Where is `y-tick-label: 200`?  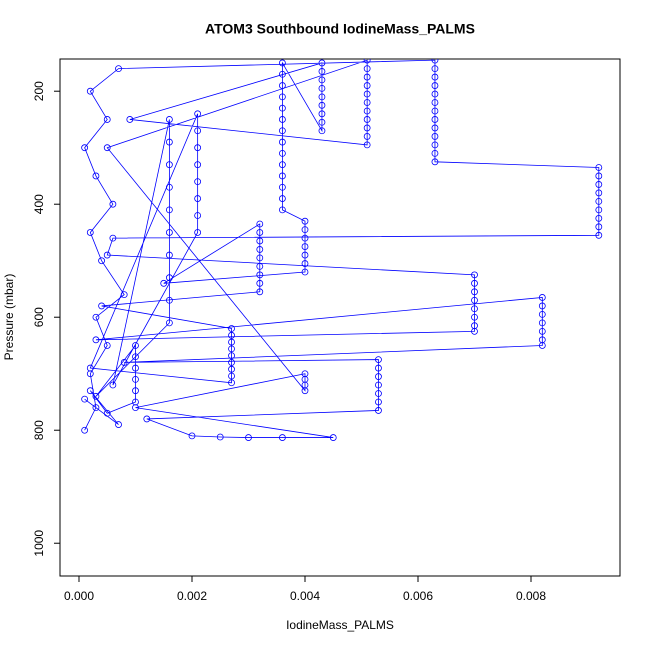
y-tick-label: 200 is located at coordinates (39, 91).